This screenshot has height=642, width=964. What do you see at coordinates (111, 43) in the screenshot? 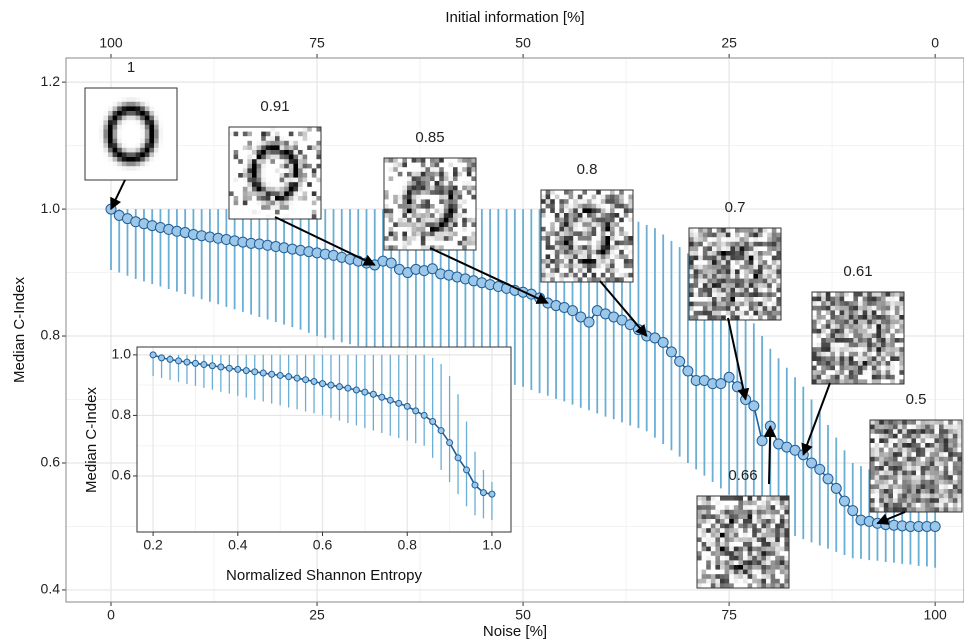
I see `top-tick-label: 100` at bounding box center [111, 43].